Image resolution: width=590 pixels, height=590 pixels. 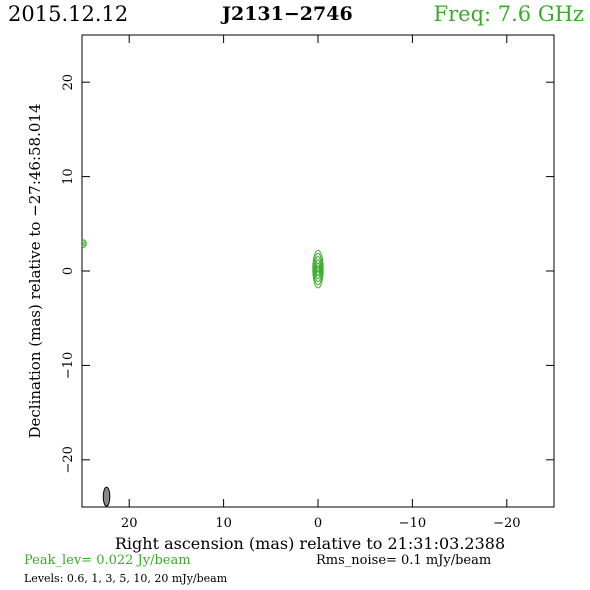 I want to click on x-tick-label: −10, so click(x=412, y=523).